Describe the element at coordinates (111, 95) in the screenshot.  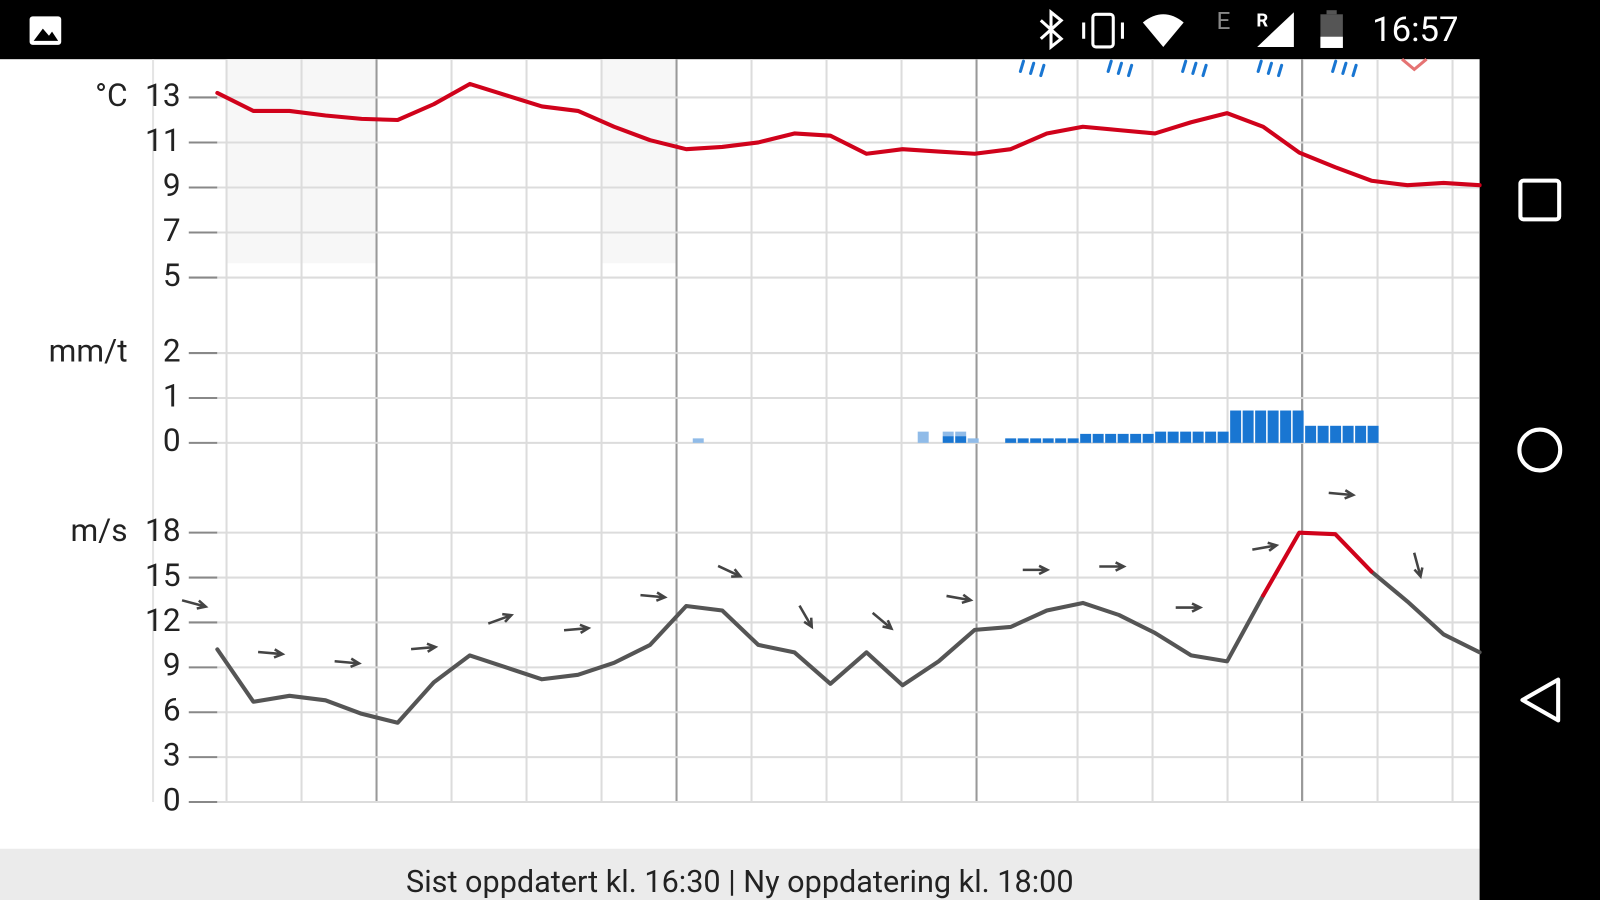
I see `y-axis-label: °C` at that location.